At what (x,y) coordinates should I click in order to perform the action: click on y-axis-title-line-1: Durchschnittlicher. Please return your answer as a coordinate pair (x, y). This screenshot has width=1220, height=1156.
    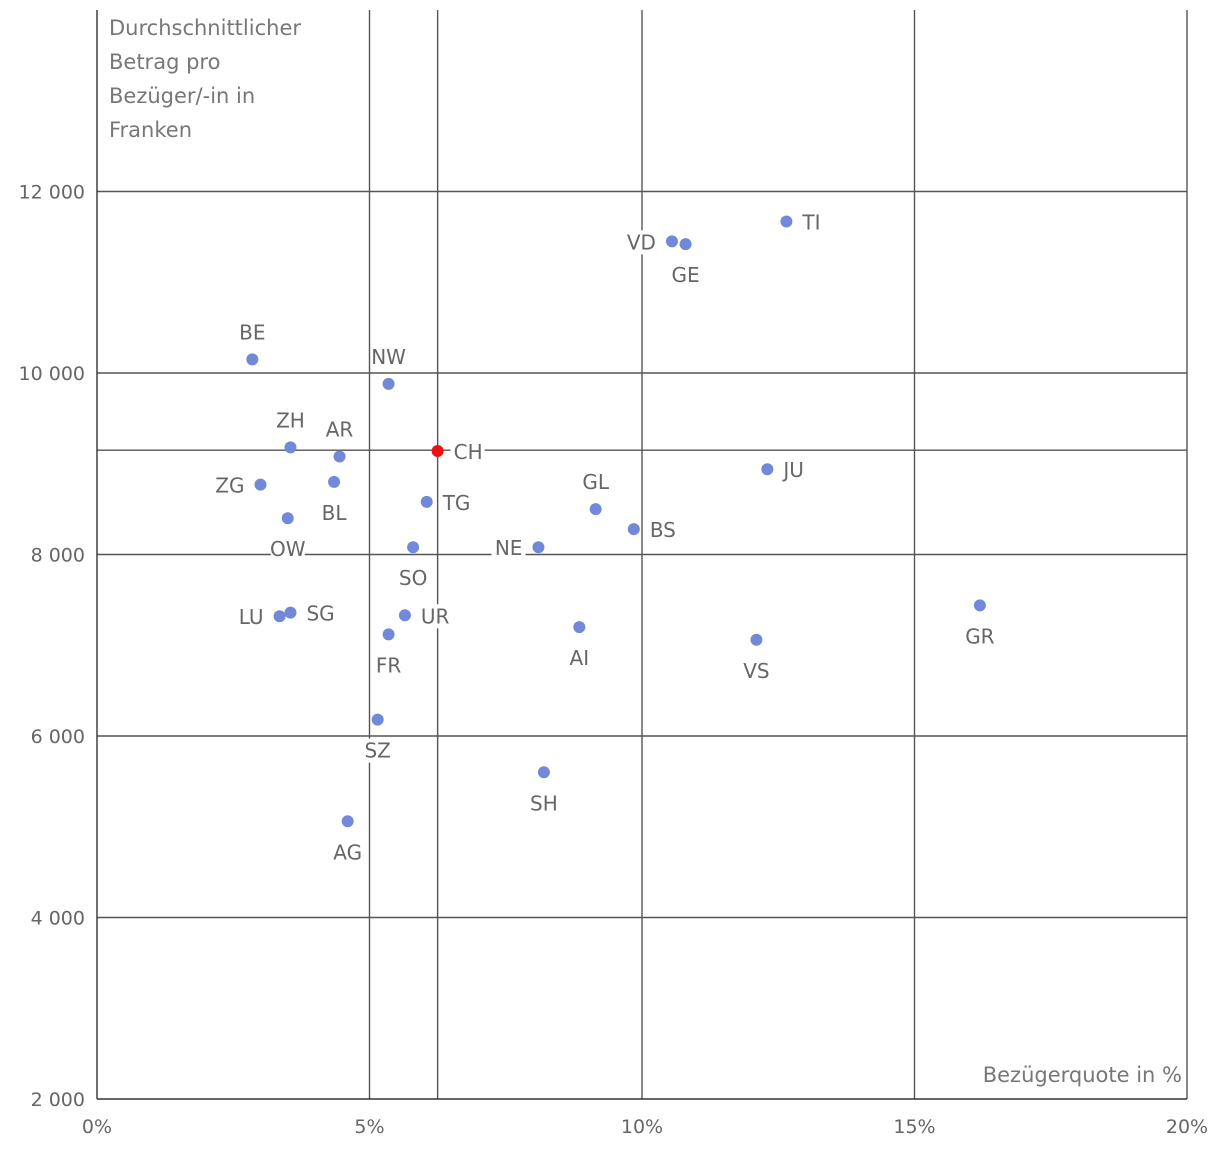
    Looking at the image, I should click on (205, 28).